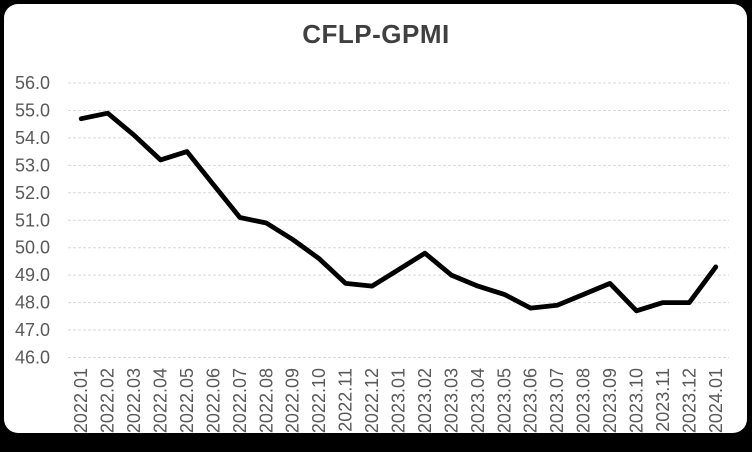  What do you see at coordinates (32, 110) in the screenshot?
I see `y-axis-tick-label: 55.0` at bounding box center [32, 110].